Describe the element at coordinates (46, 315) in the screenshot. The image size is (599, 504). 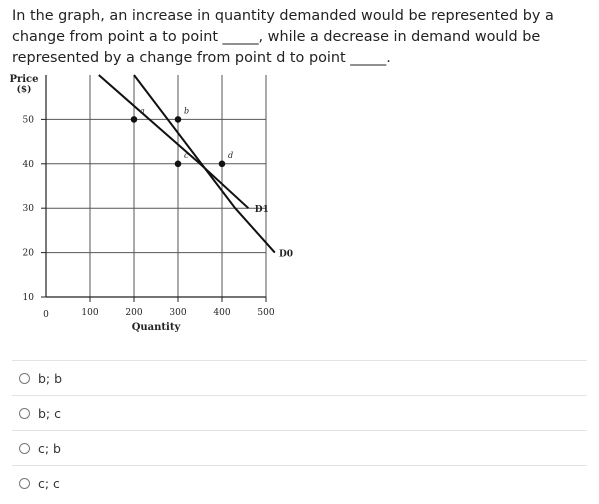
I see `origin-label: 0` at that location.